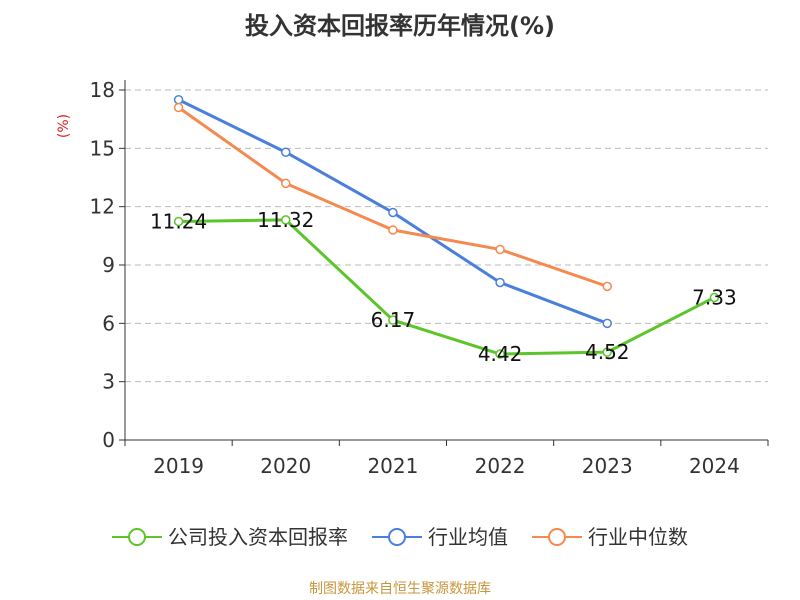 This screenshot has width=800, height=600. What do you see at coordinates (102, 207) in the screenshot?
I see `y-tick-label: 12` at bounding box center [102, 207].